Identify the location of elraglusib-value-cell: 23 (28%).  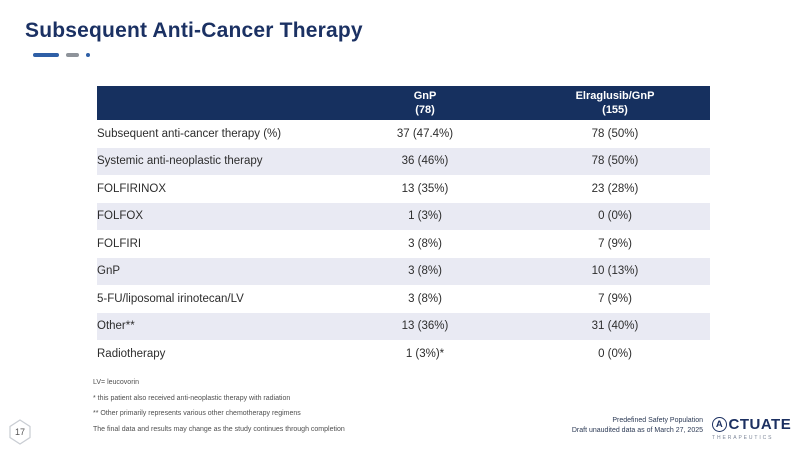
(615, 188).